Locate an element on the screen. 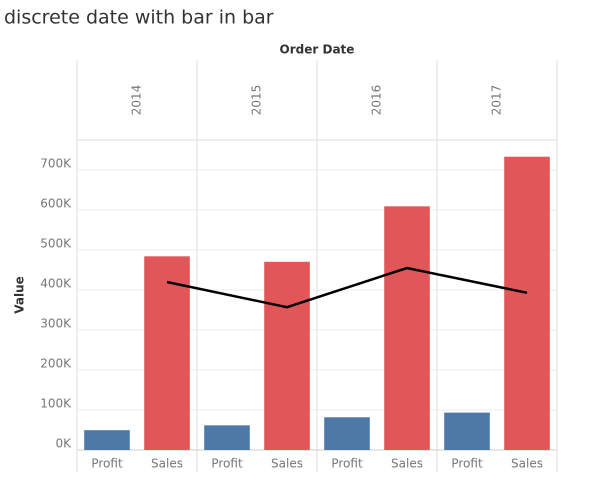  column-year: 2015 is located at coordinates (257, 100).